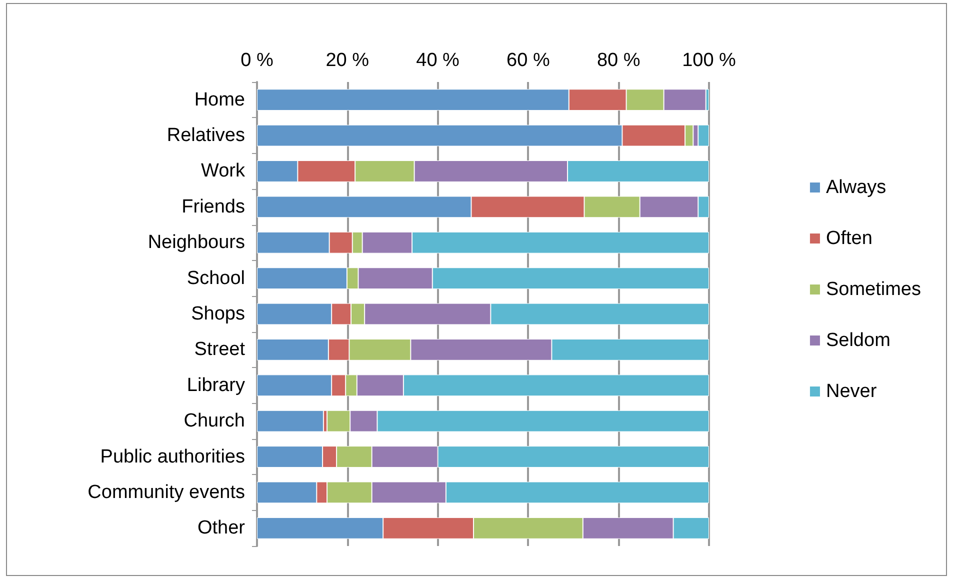 This screenshot has height=581, width=955. What do you see at coordinates (438, 60) in the screenshot?
I see `x-tick-label: 40 %` at bounding box center [438, 60].